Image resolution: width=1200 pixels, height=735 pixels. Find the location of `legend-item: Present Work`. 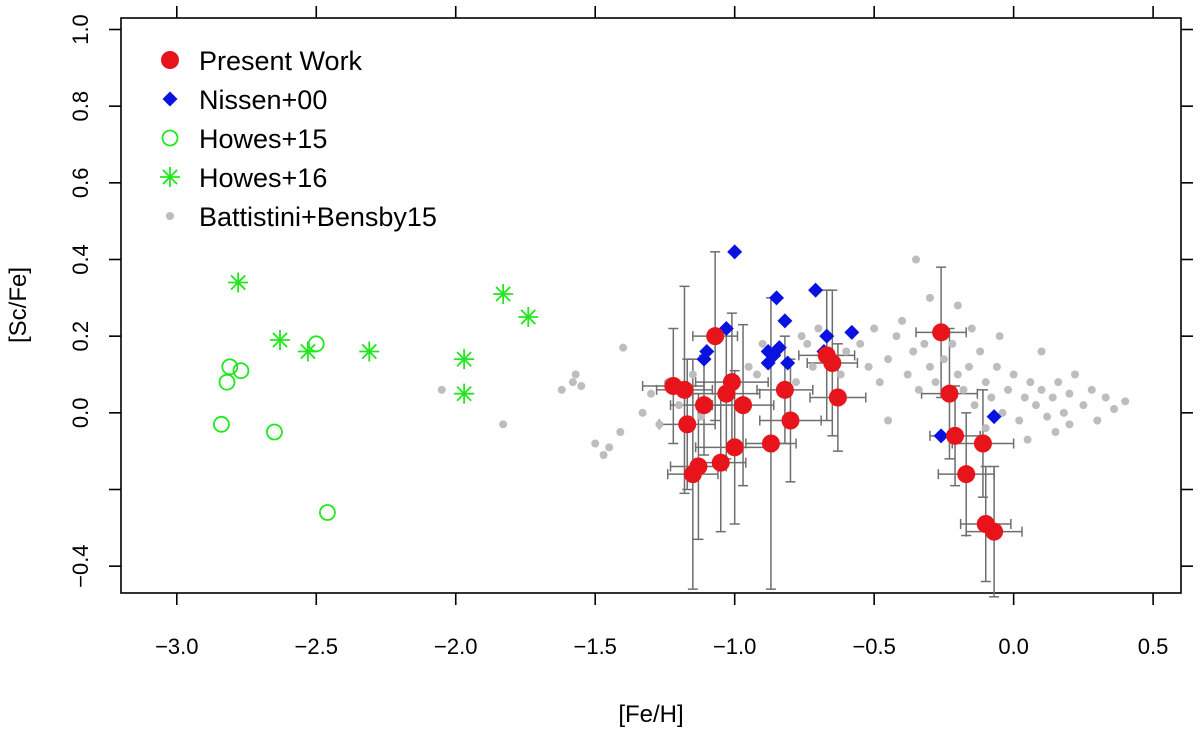

legend-item: Present Work is located at coordinates (262, 61).